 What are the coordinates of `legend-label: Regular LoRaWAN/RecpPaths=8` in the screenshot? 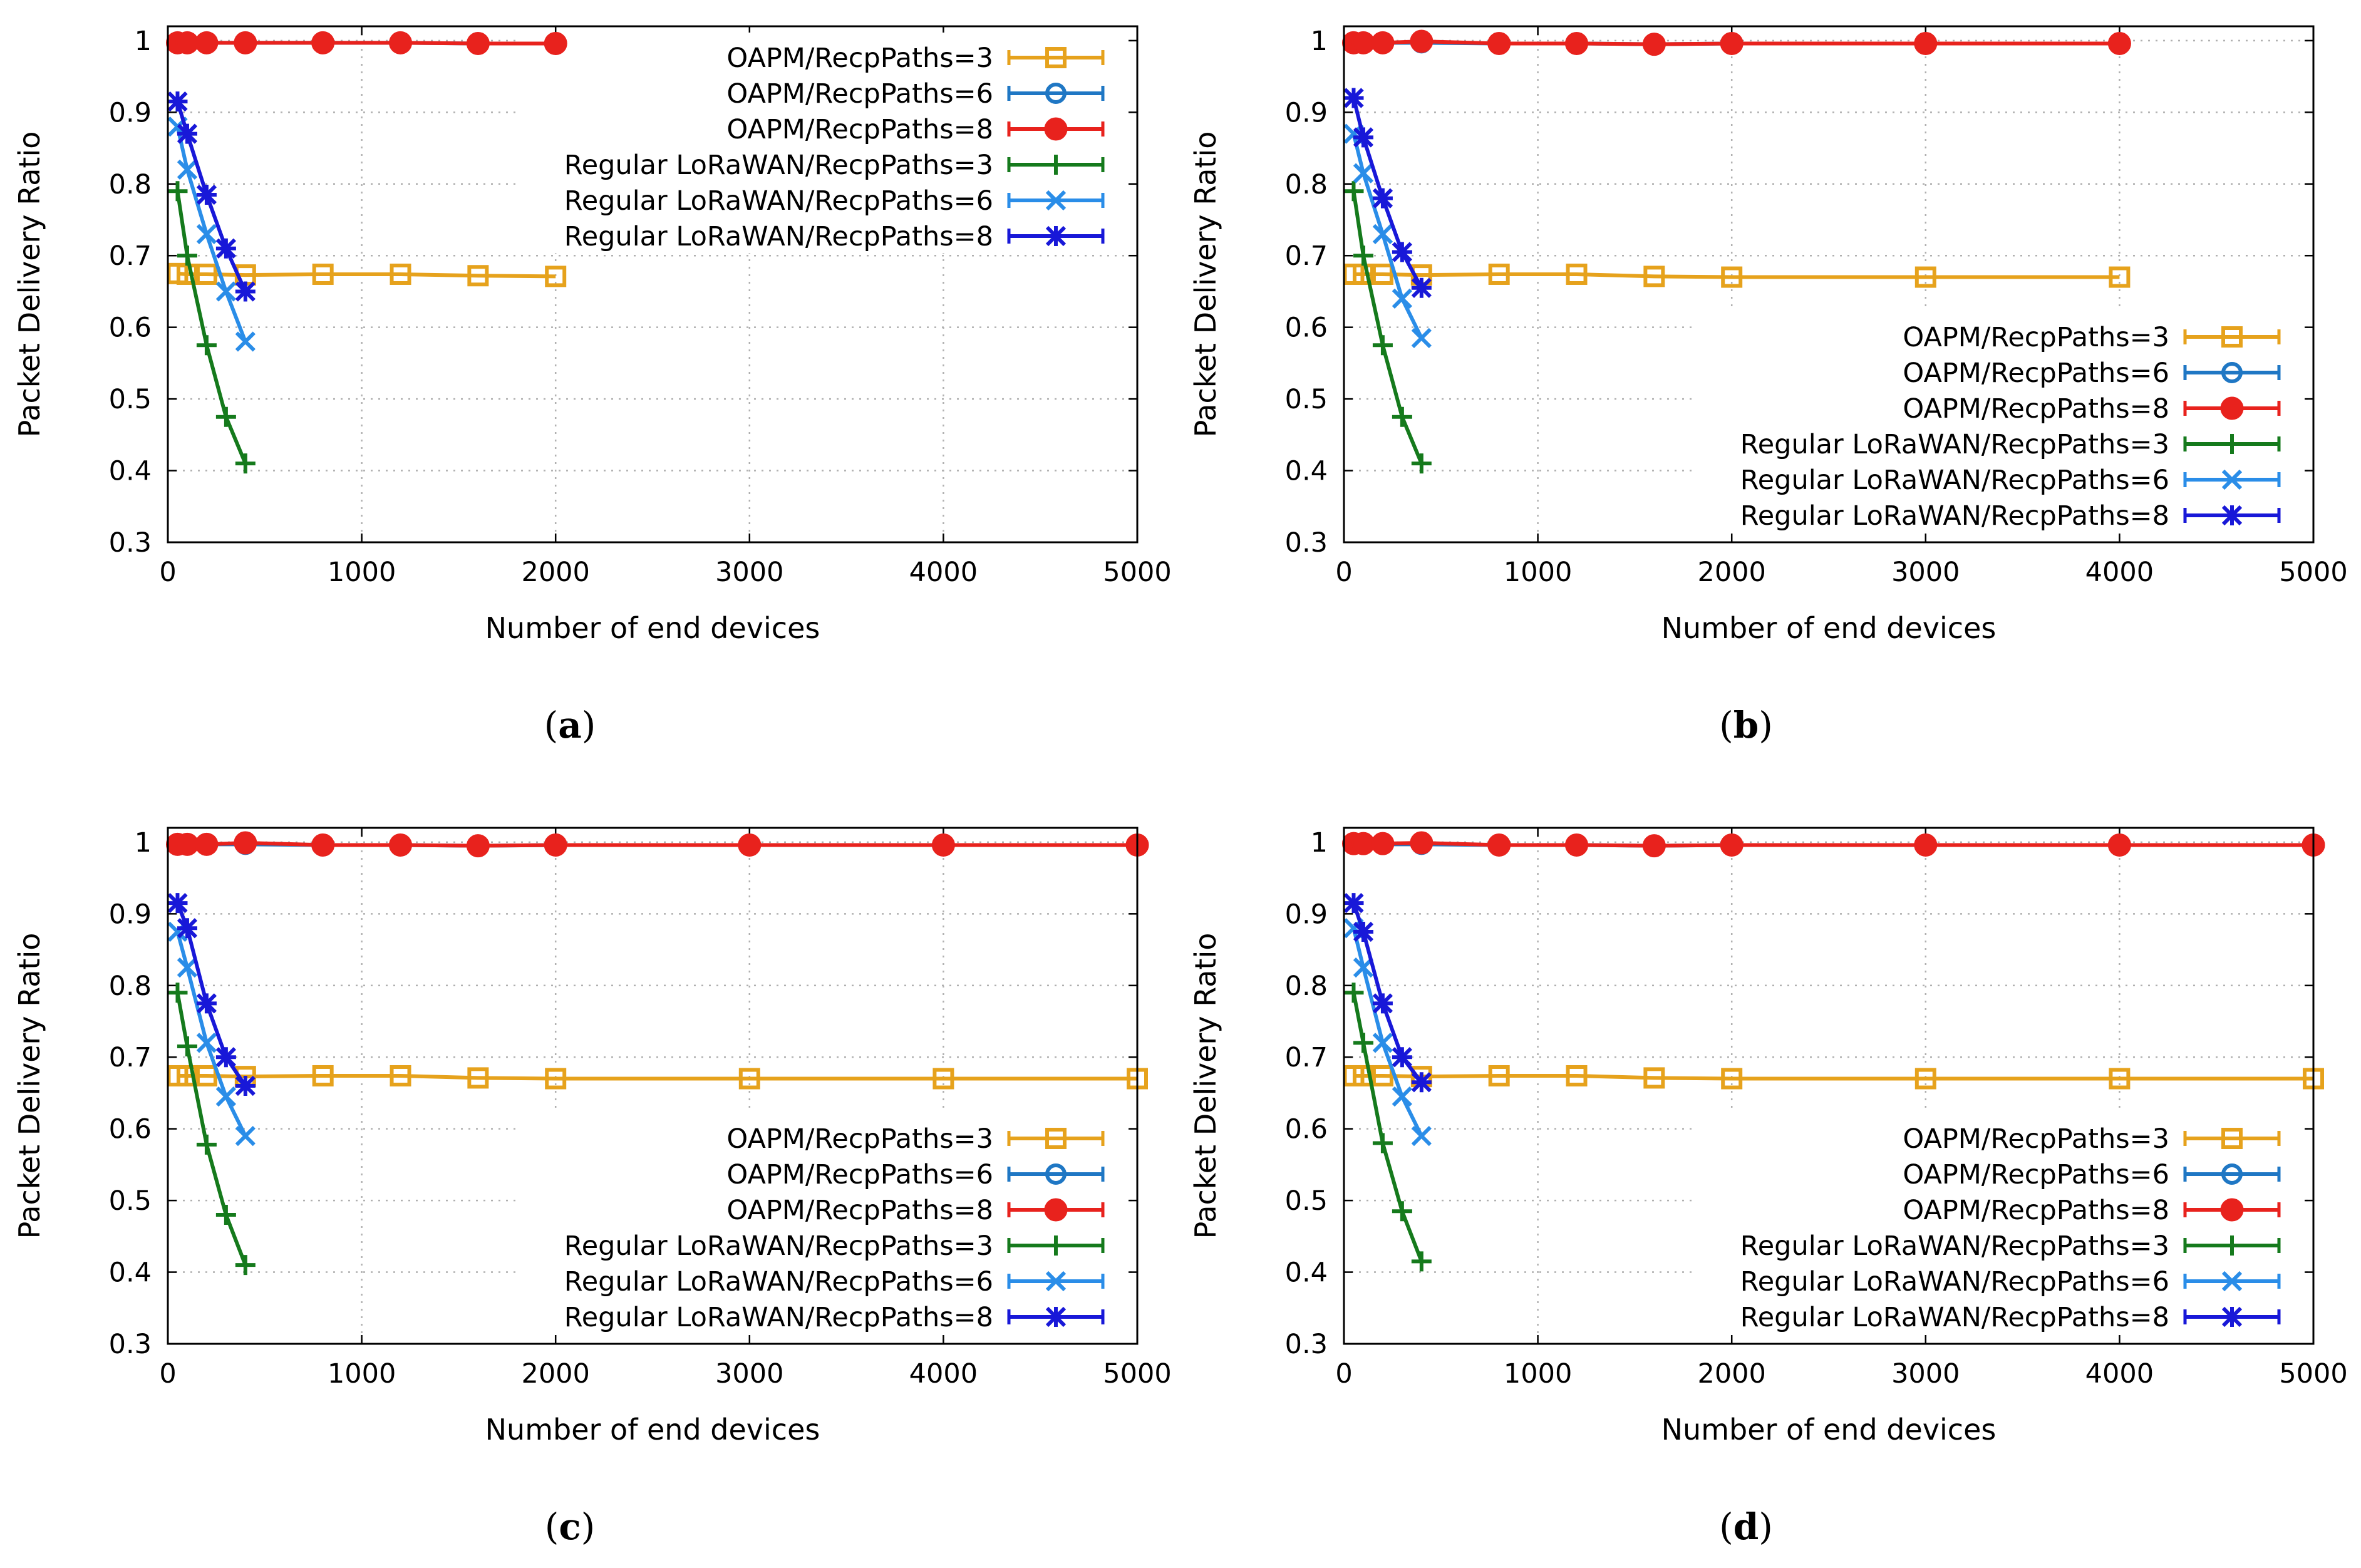 It's located at (778, 1318).